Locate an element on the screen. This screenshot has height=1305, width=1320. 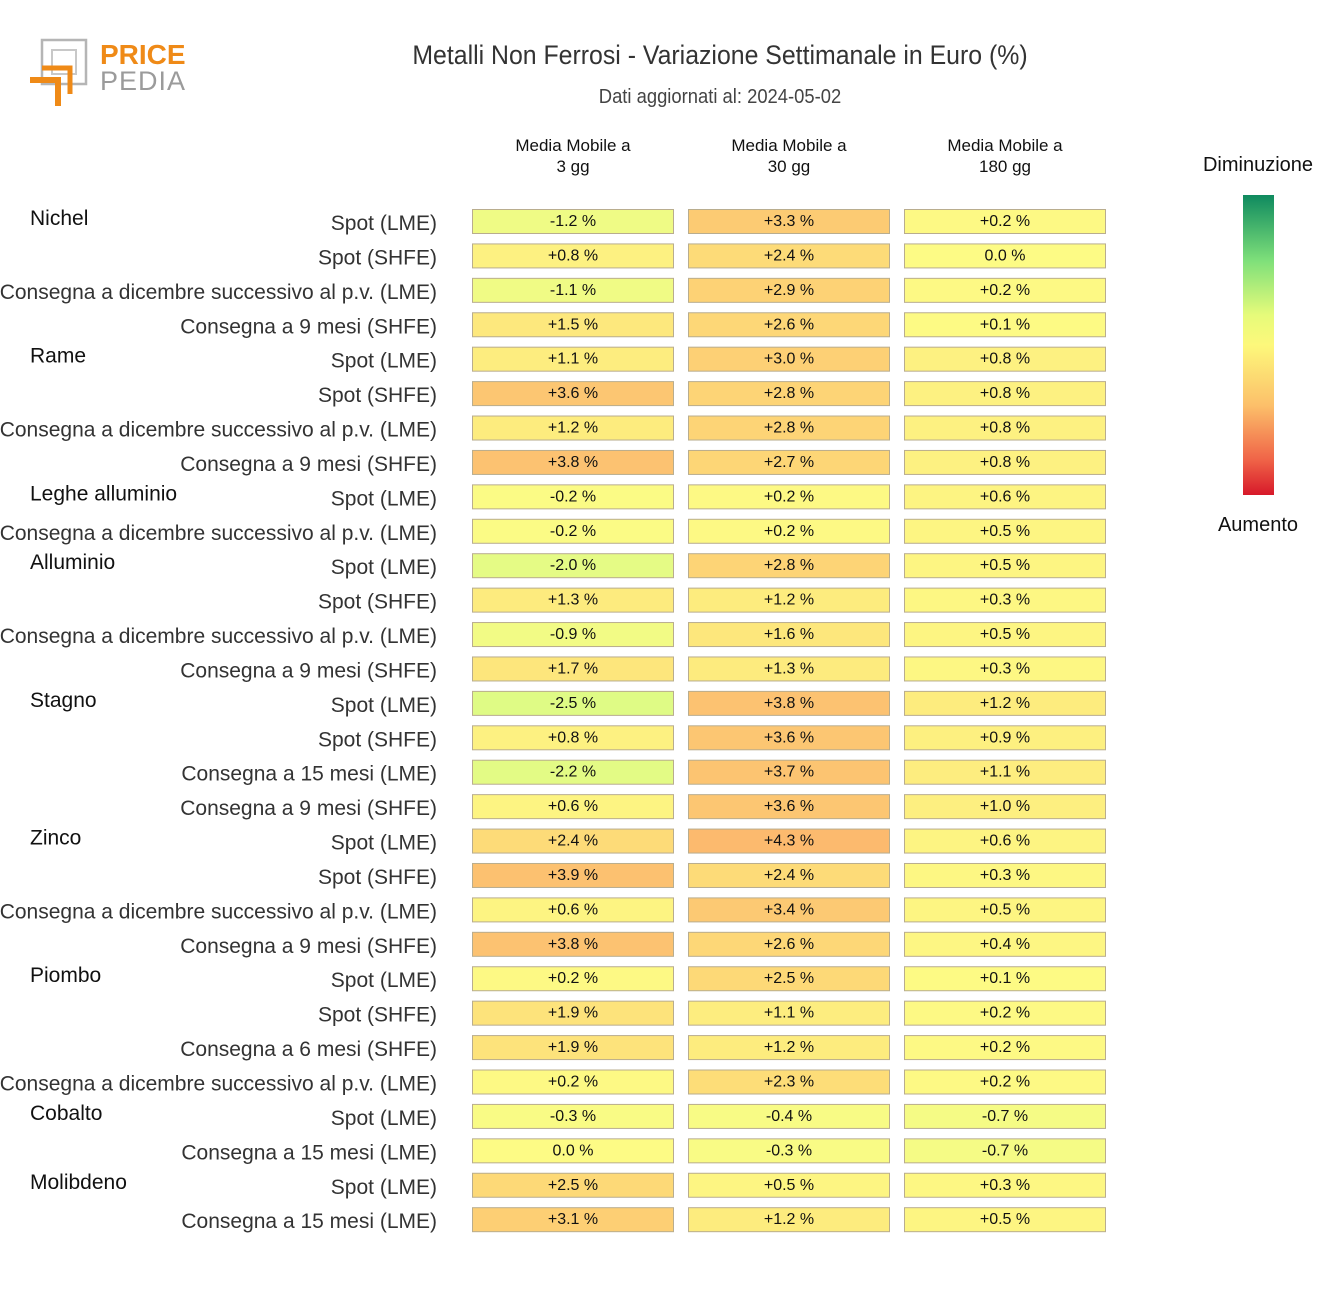
cell-value-label: +0.9 % is located at coordinates (1005, 737).